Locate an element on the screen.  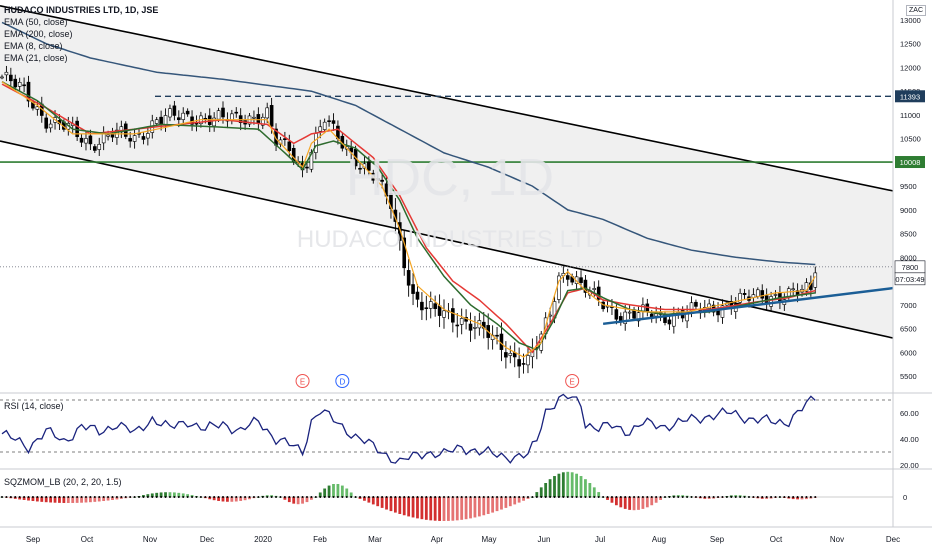
legend-ema-200: EMA (200, close) is located at coordinates (38, 34).